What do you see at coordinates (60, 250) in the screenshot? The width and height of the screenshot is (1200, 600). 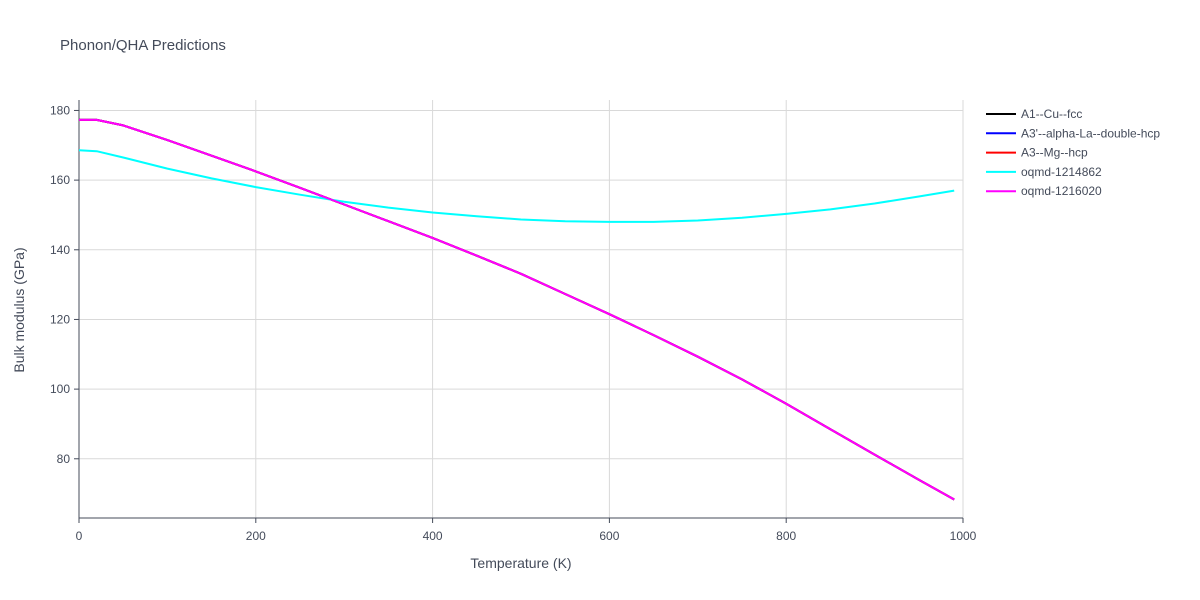 I see `y-tick-label: 140` at bounding box center [60, 250].